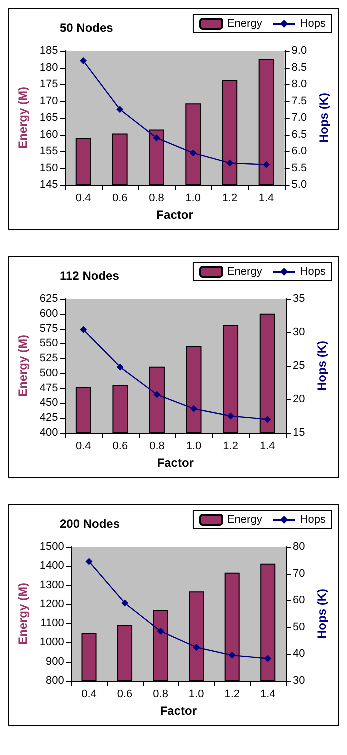 The width and height of the screenshot is (347, 755). I want to click on y2-tick-label: 60, so click(299, 600).